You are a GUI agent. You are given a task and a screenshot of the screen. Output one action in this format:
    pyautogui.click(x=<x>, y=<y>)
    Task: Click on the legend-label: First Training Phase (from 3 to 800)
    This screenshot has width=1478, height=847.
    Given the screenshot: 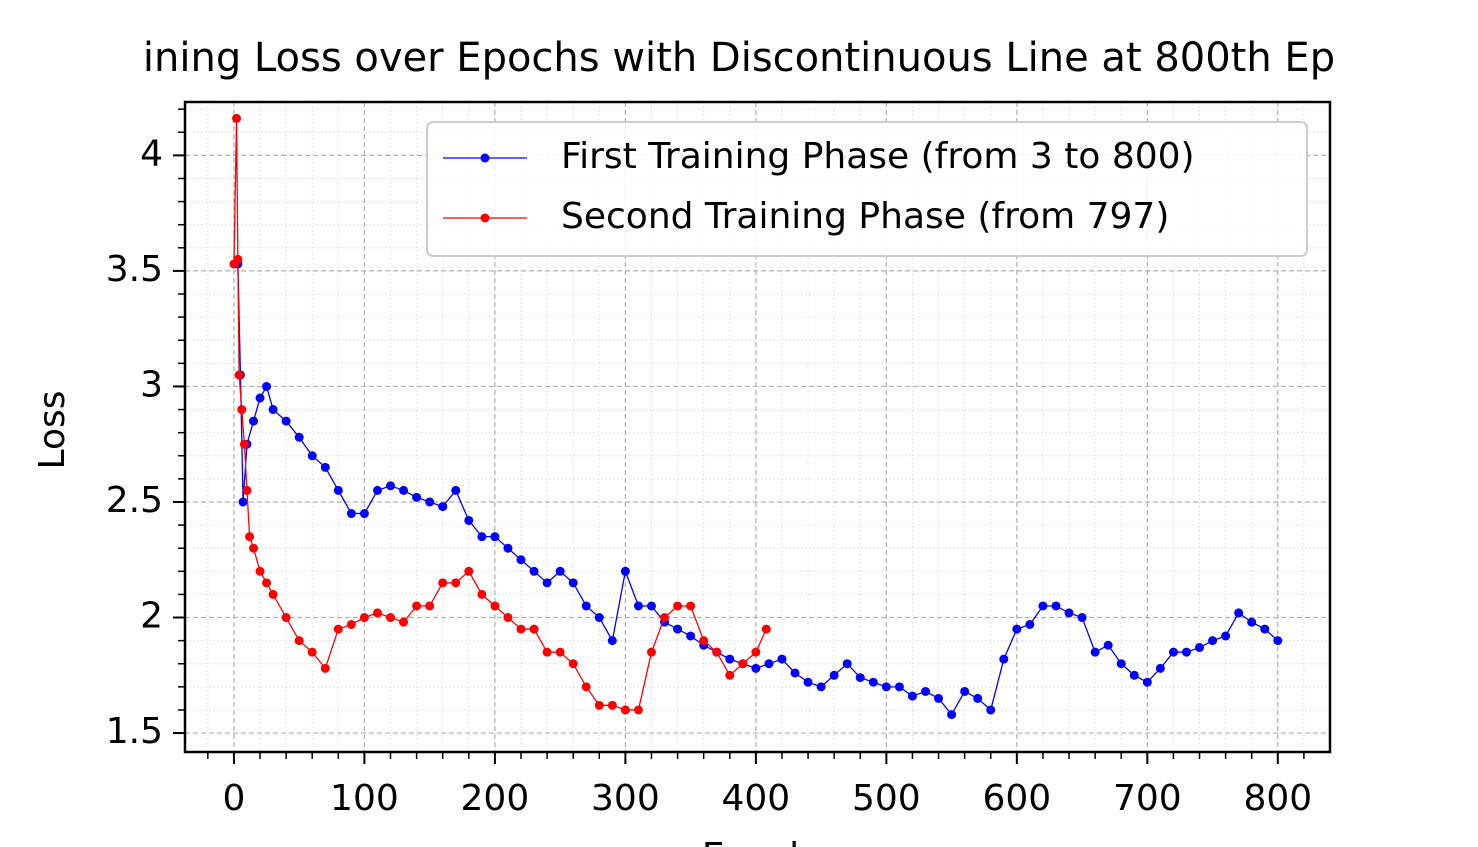 What is the action you would take?
    pyautogui.click(x=878, y=156)
    